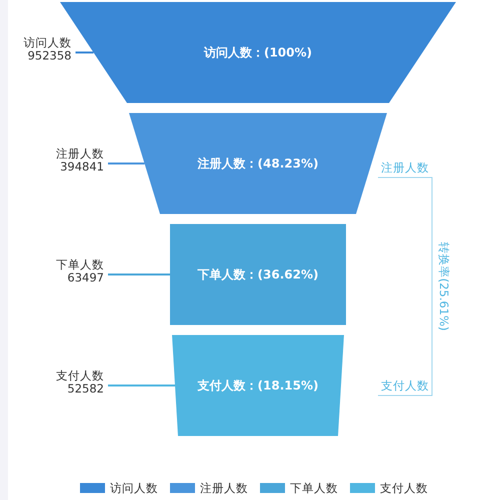  What do you see at coordinates (85, 277) in the screenshot?
I see `data-label: 63497` at bounding box center [85, 277].